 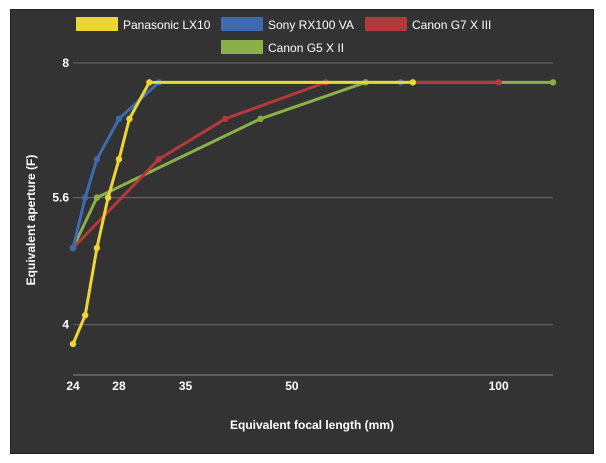 What do you see at coordinates (312, 425) in the screenshot?
I see `x-axis-label: Equivalent focal length (mm)` at bounding box center [312, 425].